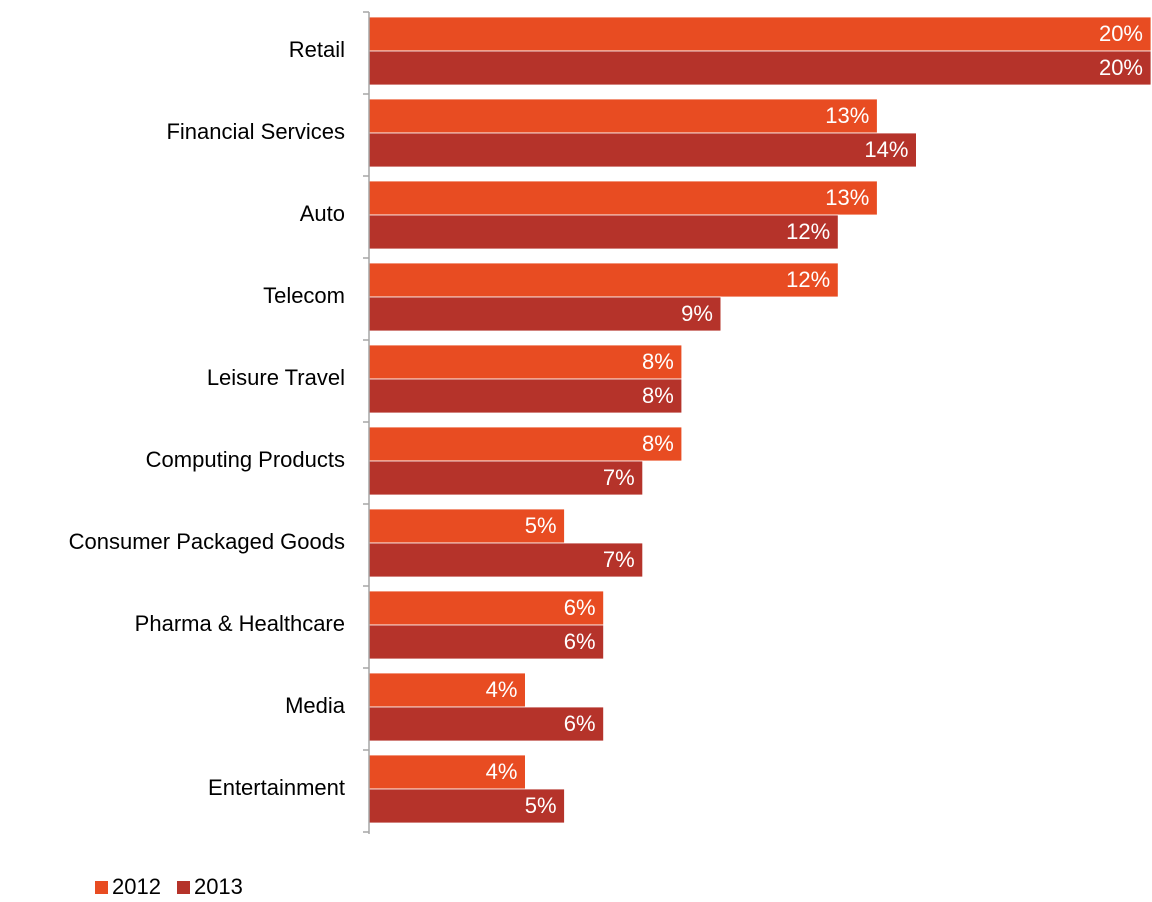 This screenshot has width=1152, height=902. Describe the element at coordinates (255, 131) in the screenshot. I see `category-label: Financial Services` at that location.